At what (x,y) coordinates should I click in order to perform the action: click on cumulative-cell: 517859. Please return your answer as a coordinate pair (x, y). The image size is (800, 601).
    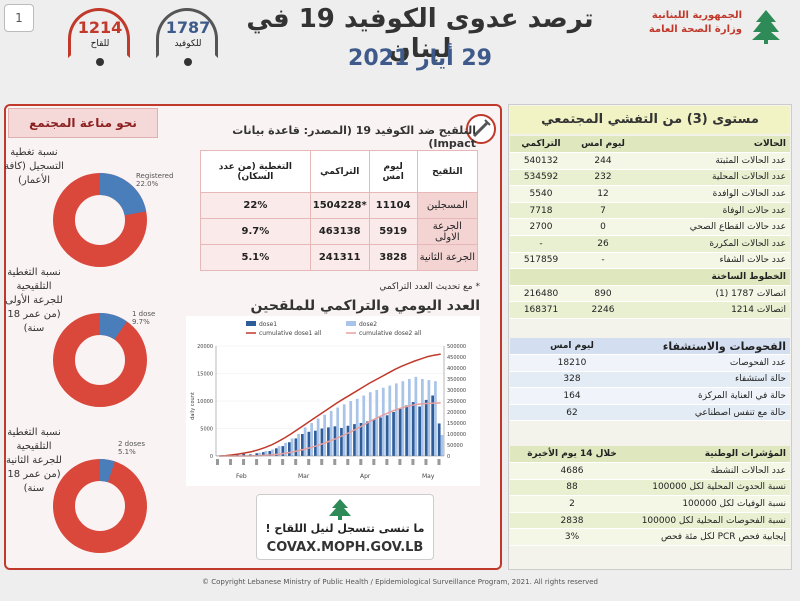
    Looking at the image, I should click on (541, 261).